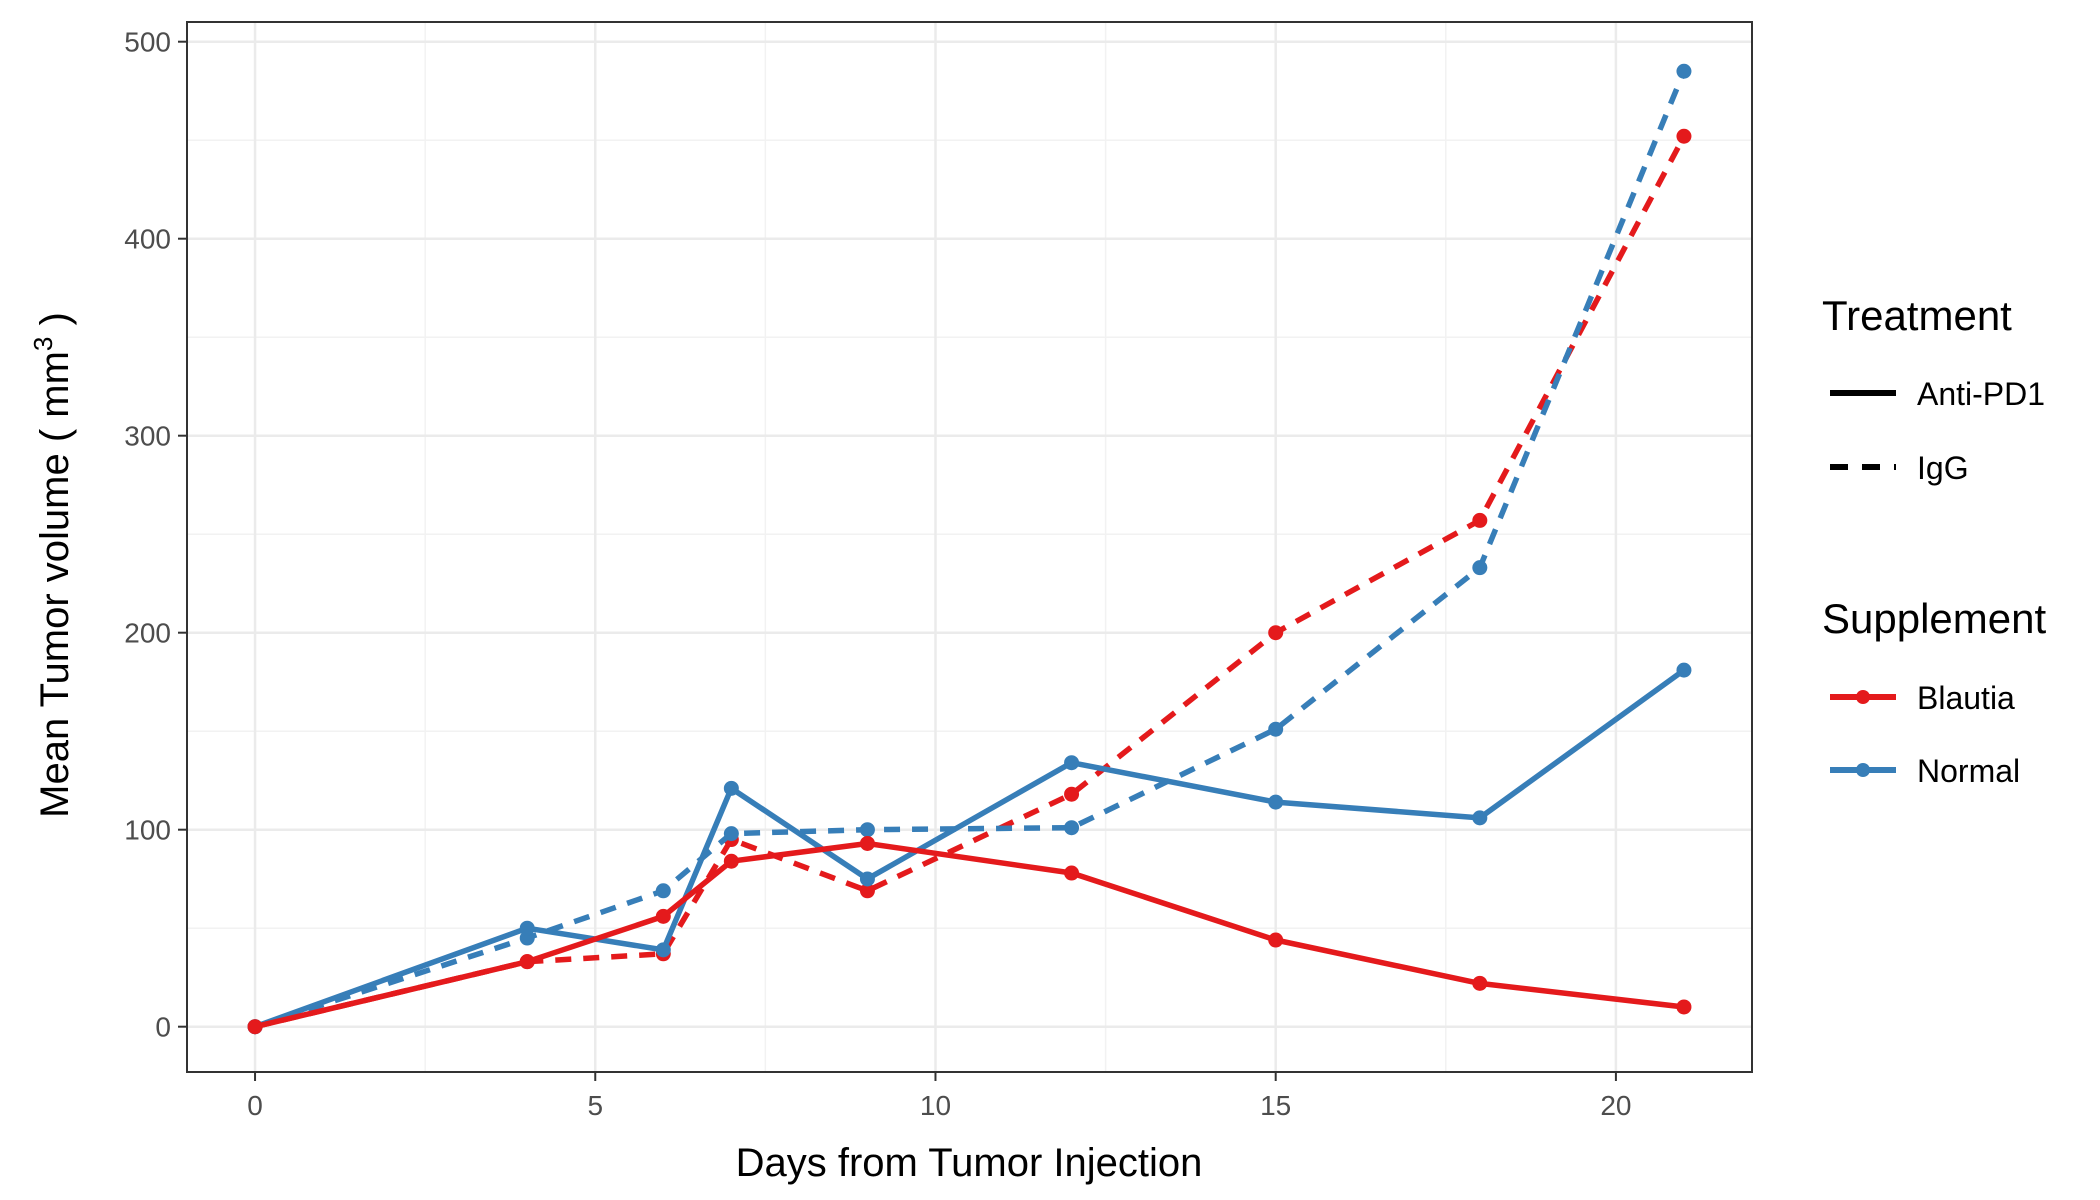 The width and height of the screenshot is (2100, 1200). What do you see at coordinates (147, 239) in the screenshot?
I see `y-tick-label: 400` at bounding box center [147, 239].